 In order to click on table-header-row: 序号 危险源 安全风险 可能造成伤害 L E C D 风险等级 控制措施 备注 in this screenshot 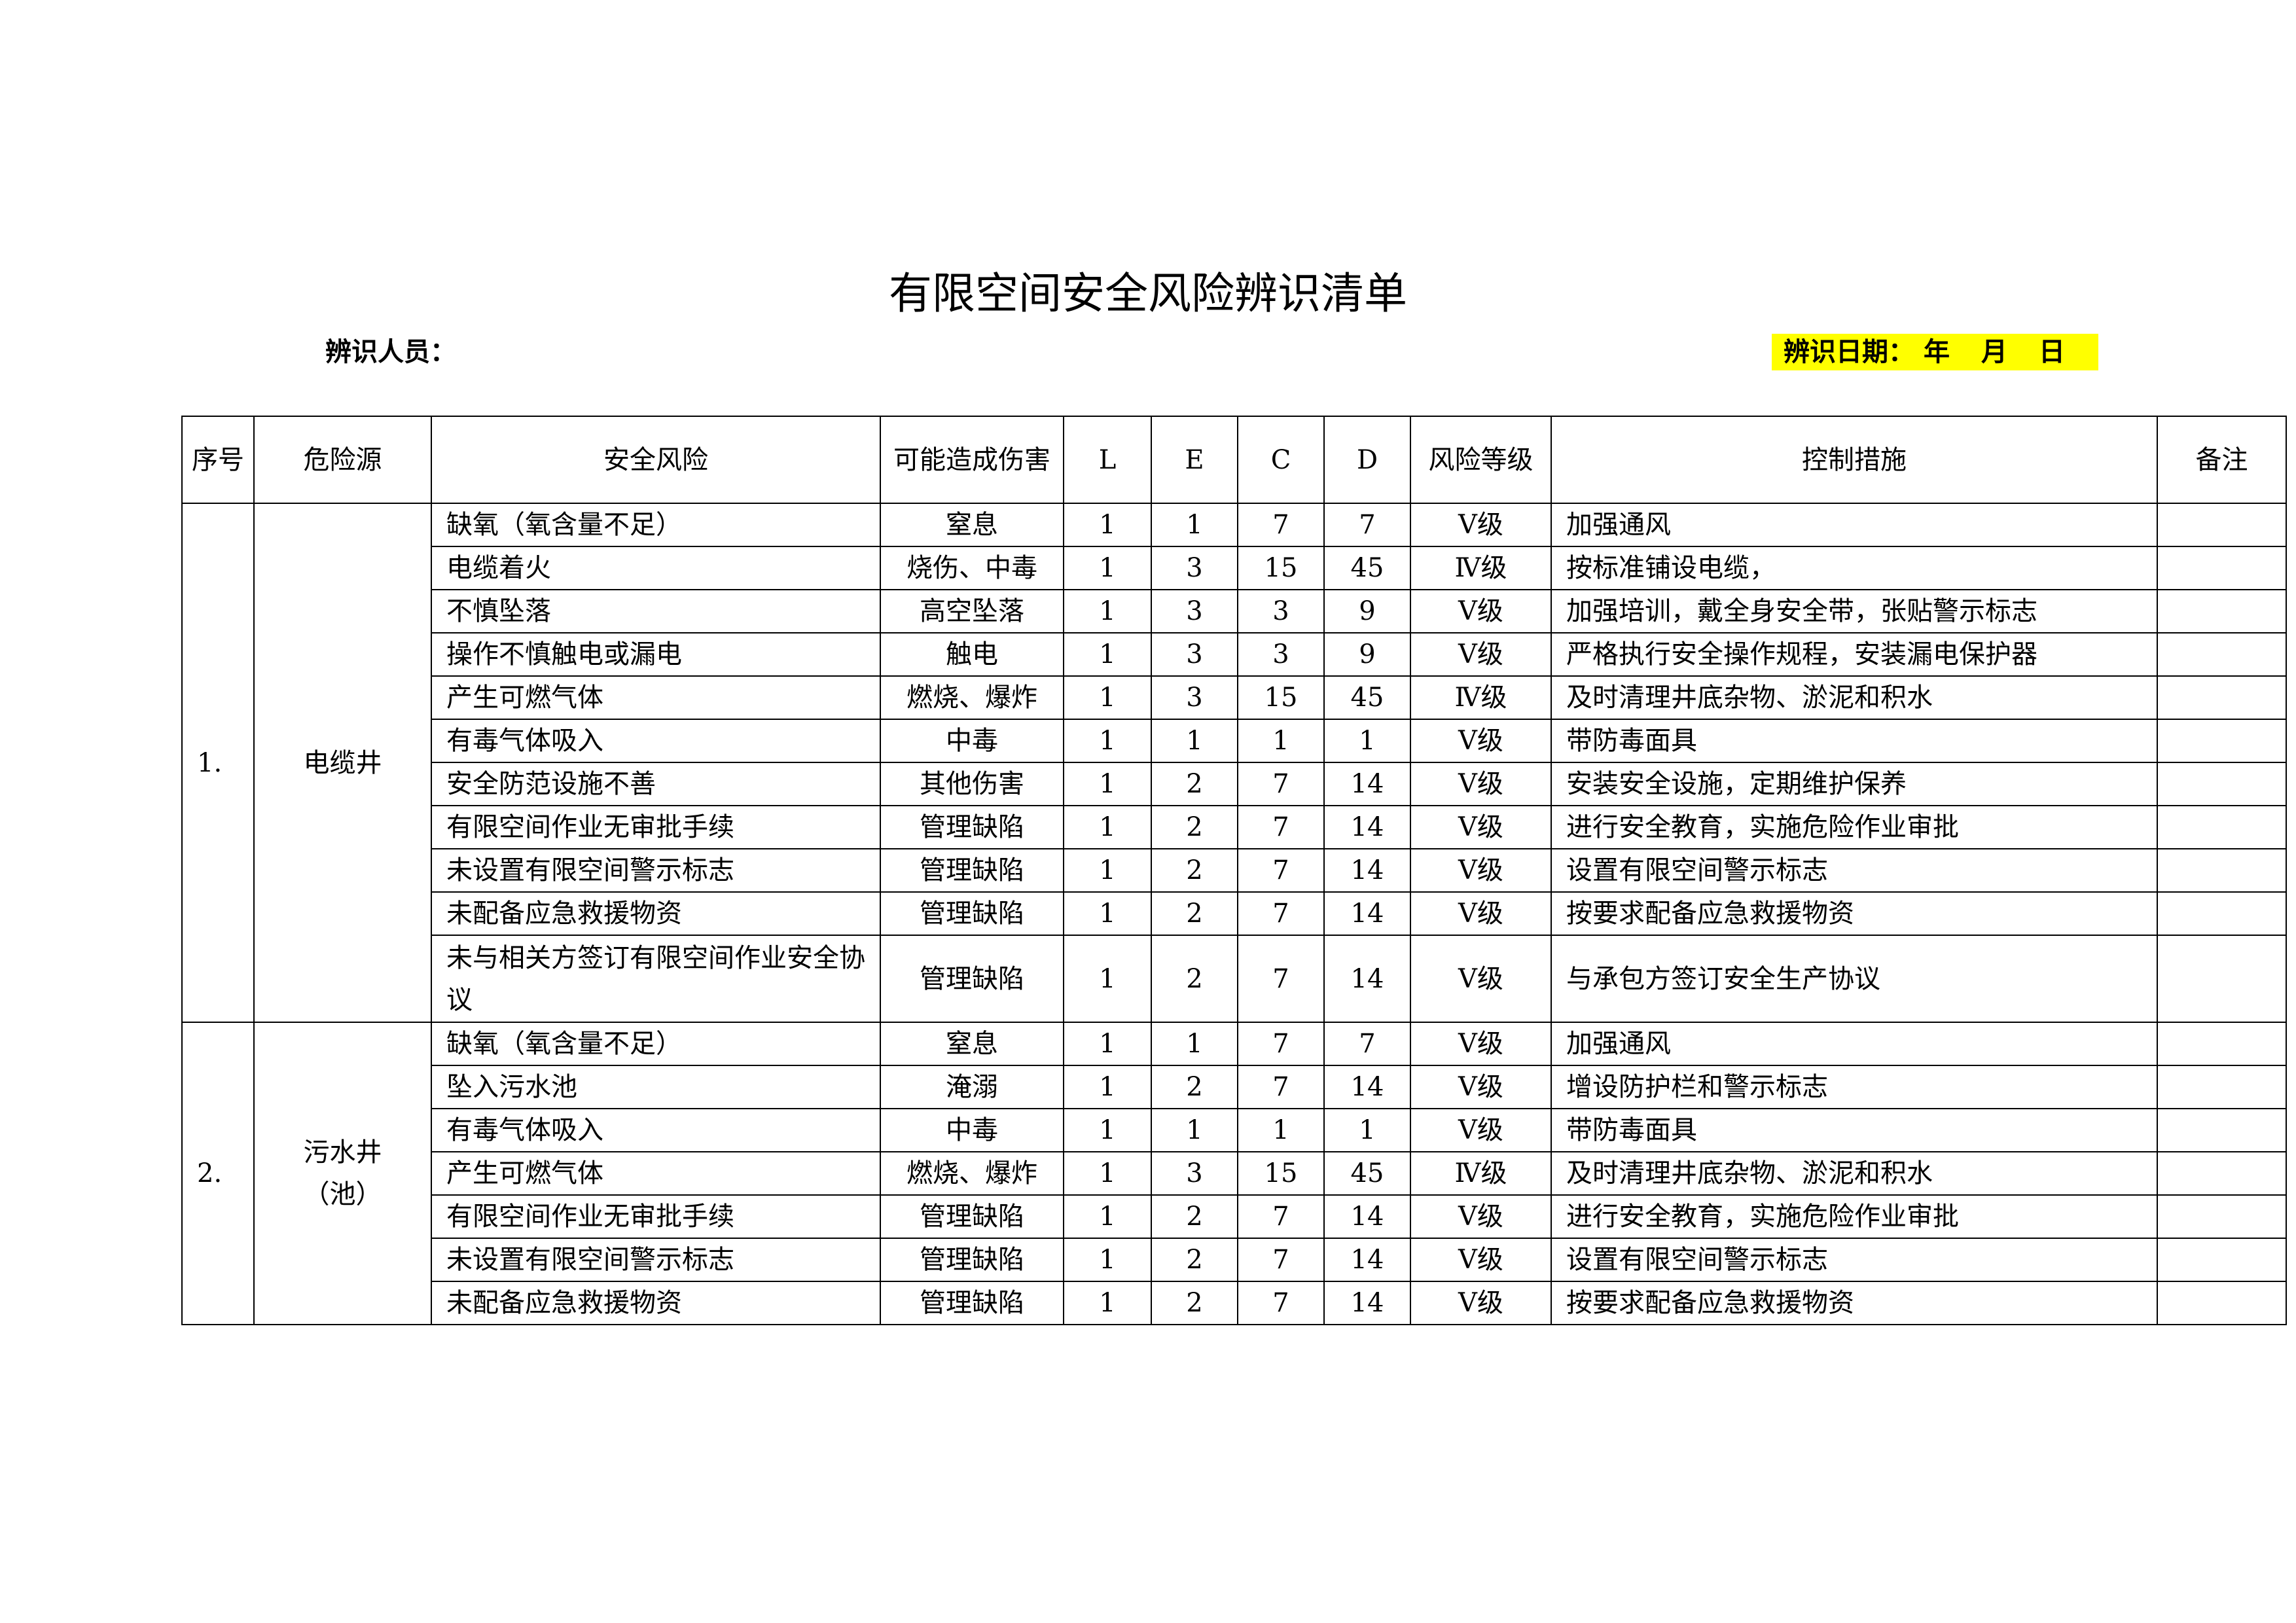, I will do `click(1234, 460)`.